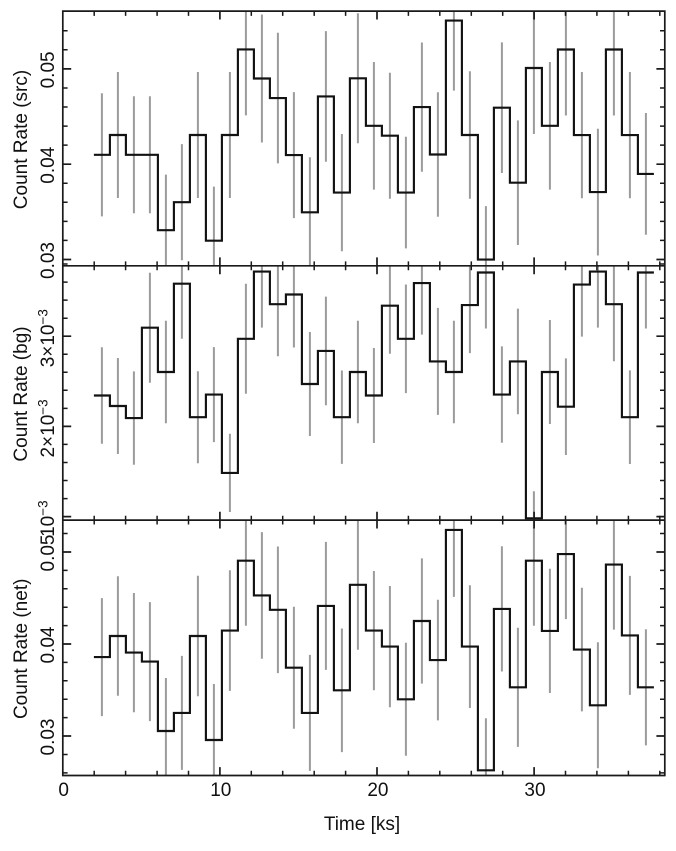 The width and height of the screenshot is (676, 851). What do you see at coordinates (362, 824) in the screenshot?
I see `svg-text: Time [ks]` at bounding box center [362, 824].